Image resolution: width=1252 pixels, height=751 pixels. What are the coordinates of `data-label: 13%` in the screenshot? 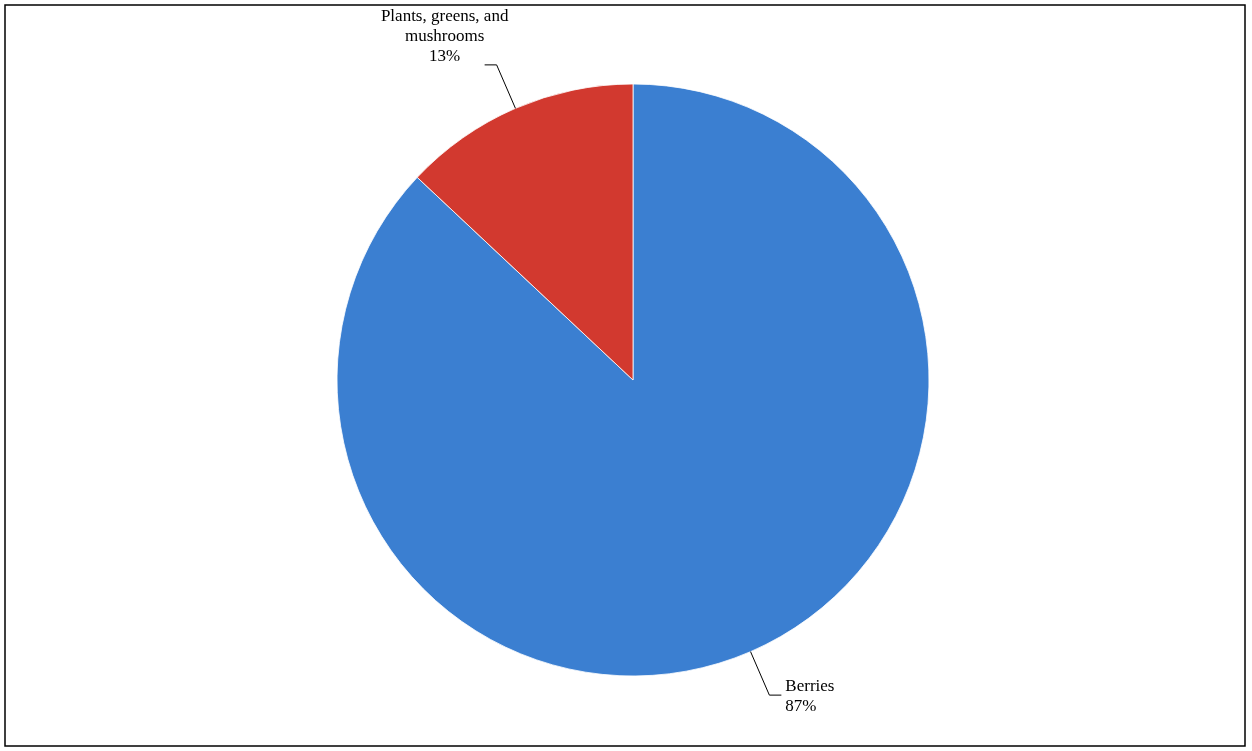 It's located at (445, 55).